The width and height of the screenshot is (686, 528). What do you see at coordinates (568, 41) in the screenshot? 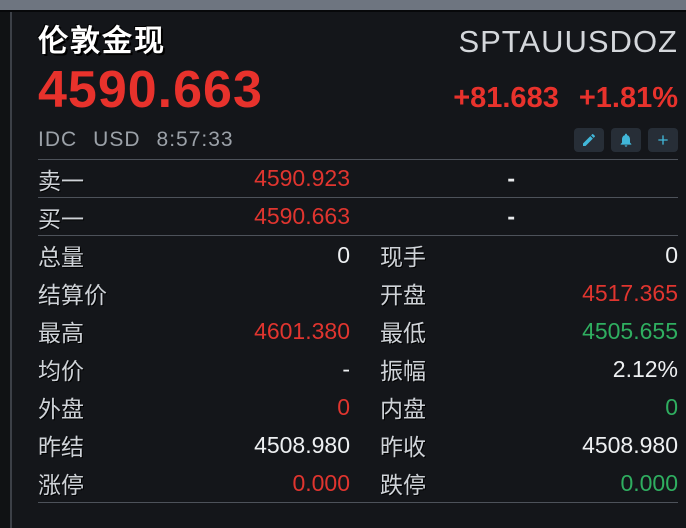
I see `symbol-ticker: SPTAUUSDOZ` at bounding box center [568, 41].